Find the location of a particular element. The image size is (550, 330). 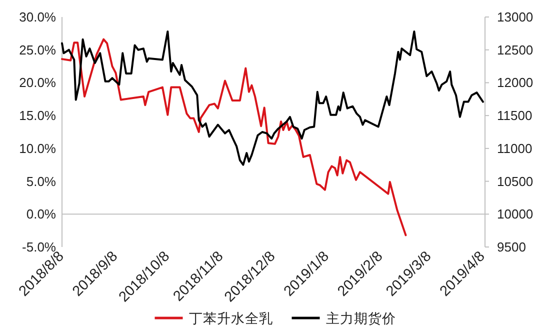

y2-tick-label: 12500 is located at coordinates (515, 50).